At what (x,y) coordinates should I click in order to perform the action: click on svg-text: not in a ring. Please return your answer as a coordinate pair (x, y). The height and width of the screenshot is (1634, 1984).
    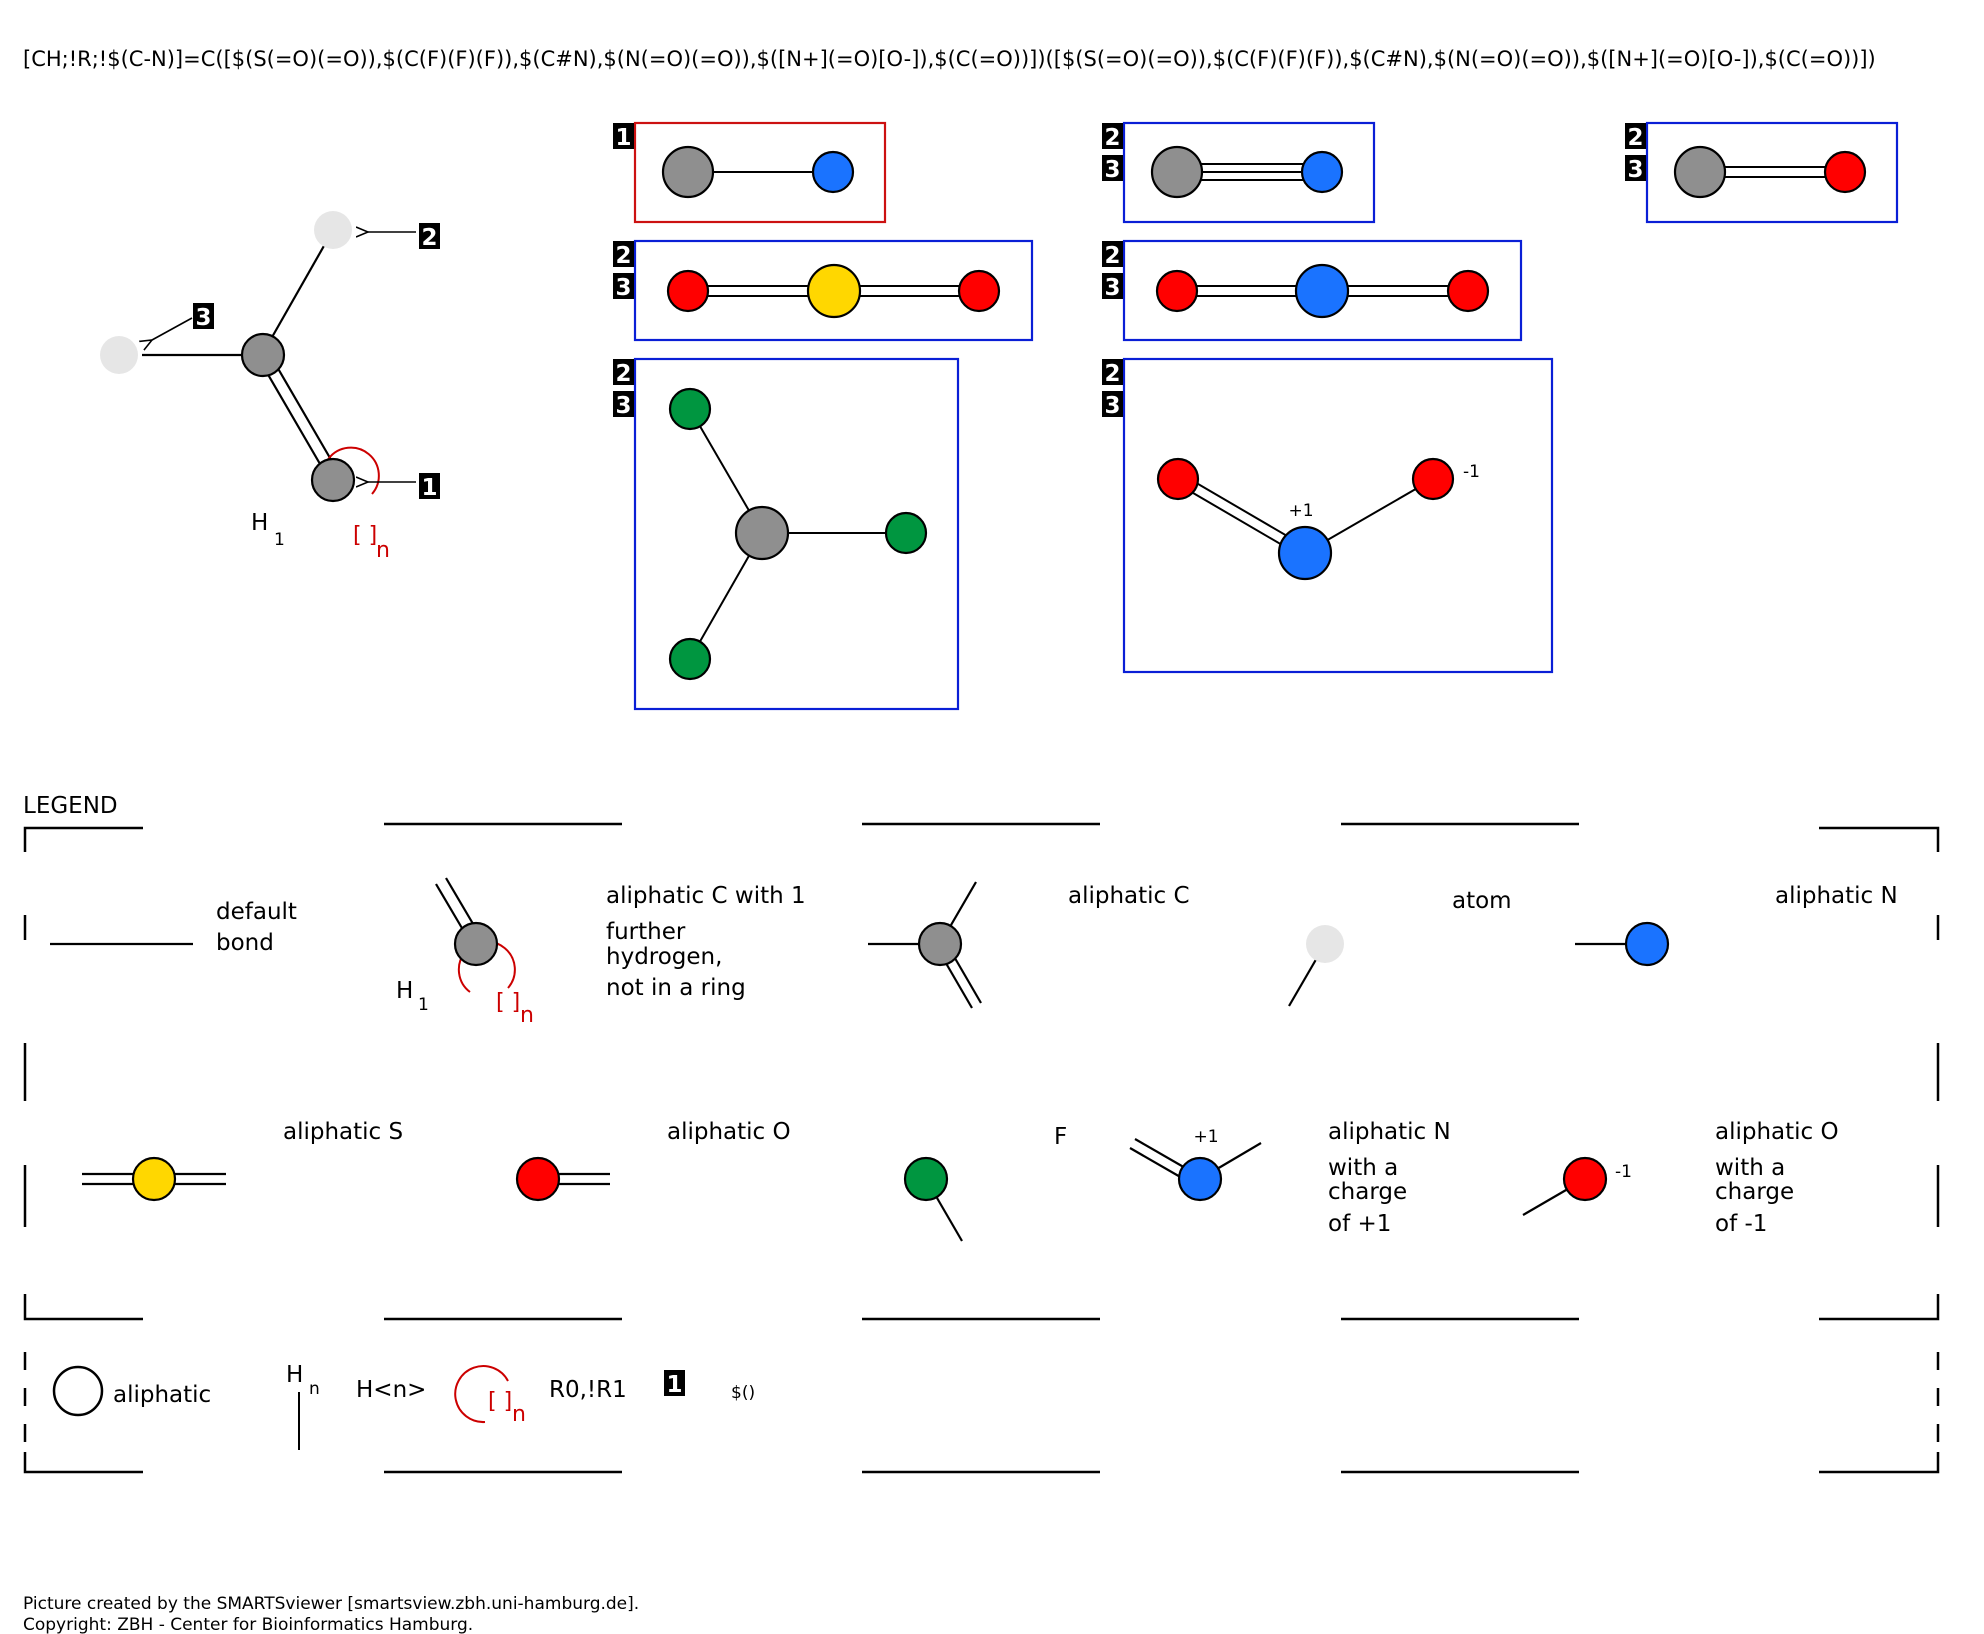
    Looking at the image, I should click on (676, 988).